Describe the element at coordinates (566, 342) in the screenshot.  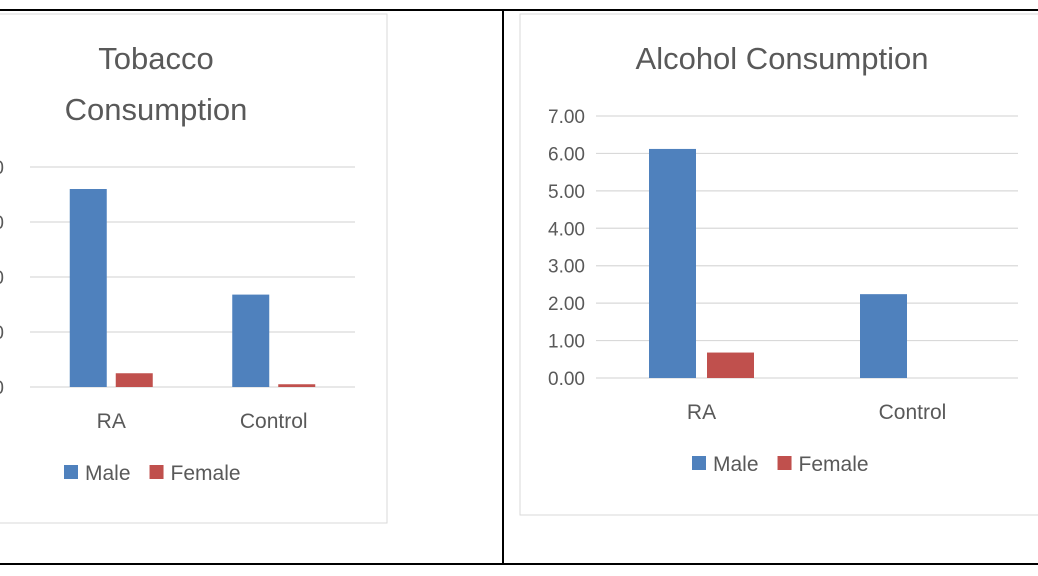
I see `y-tick-label: 1.00` at that location.